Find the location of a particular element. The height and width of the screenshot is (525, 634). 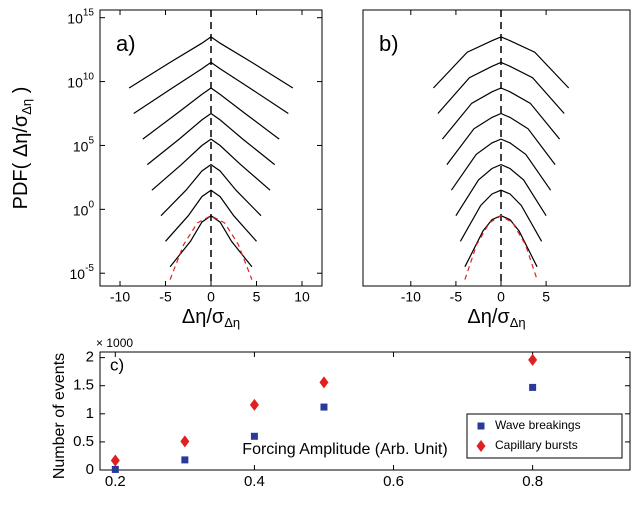

y-tick-exponent: 5 is located at coordinates (91, 140).